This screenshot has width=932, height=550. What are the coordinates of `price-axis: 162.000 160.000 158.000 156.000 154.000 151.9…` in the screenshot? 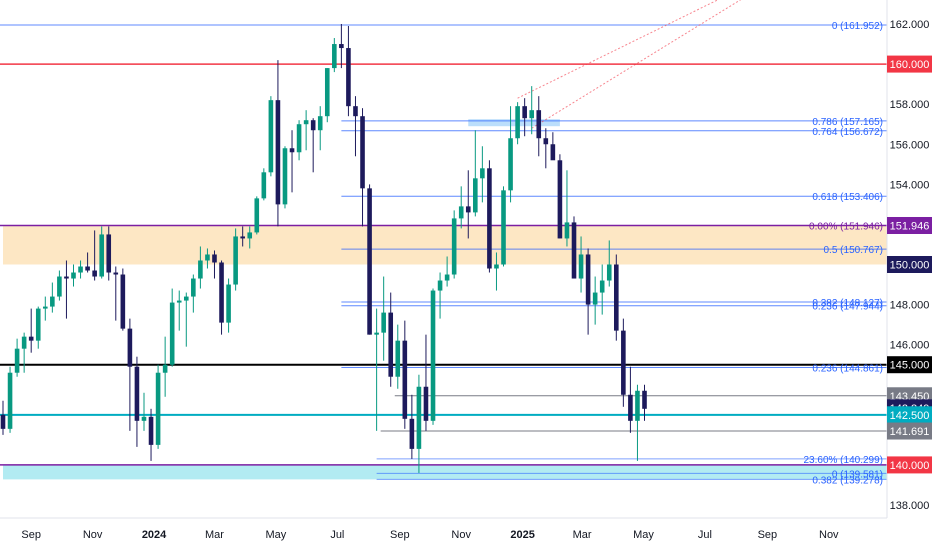 It's located at (909, 265).